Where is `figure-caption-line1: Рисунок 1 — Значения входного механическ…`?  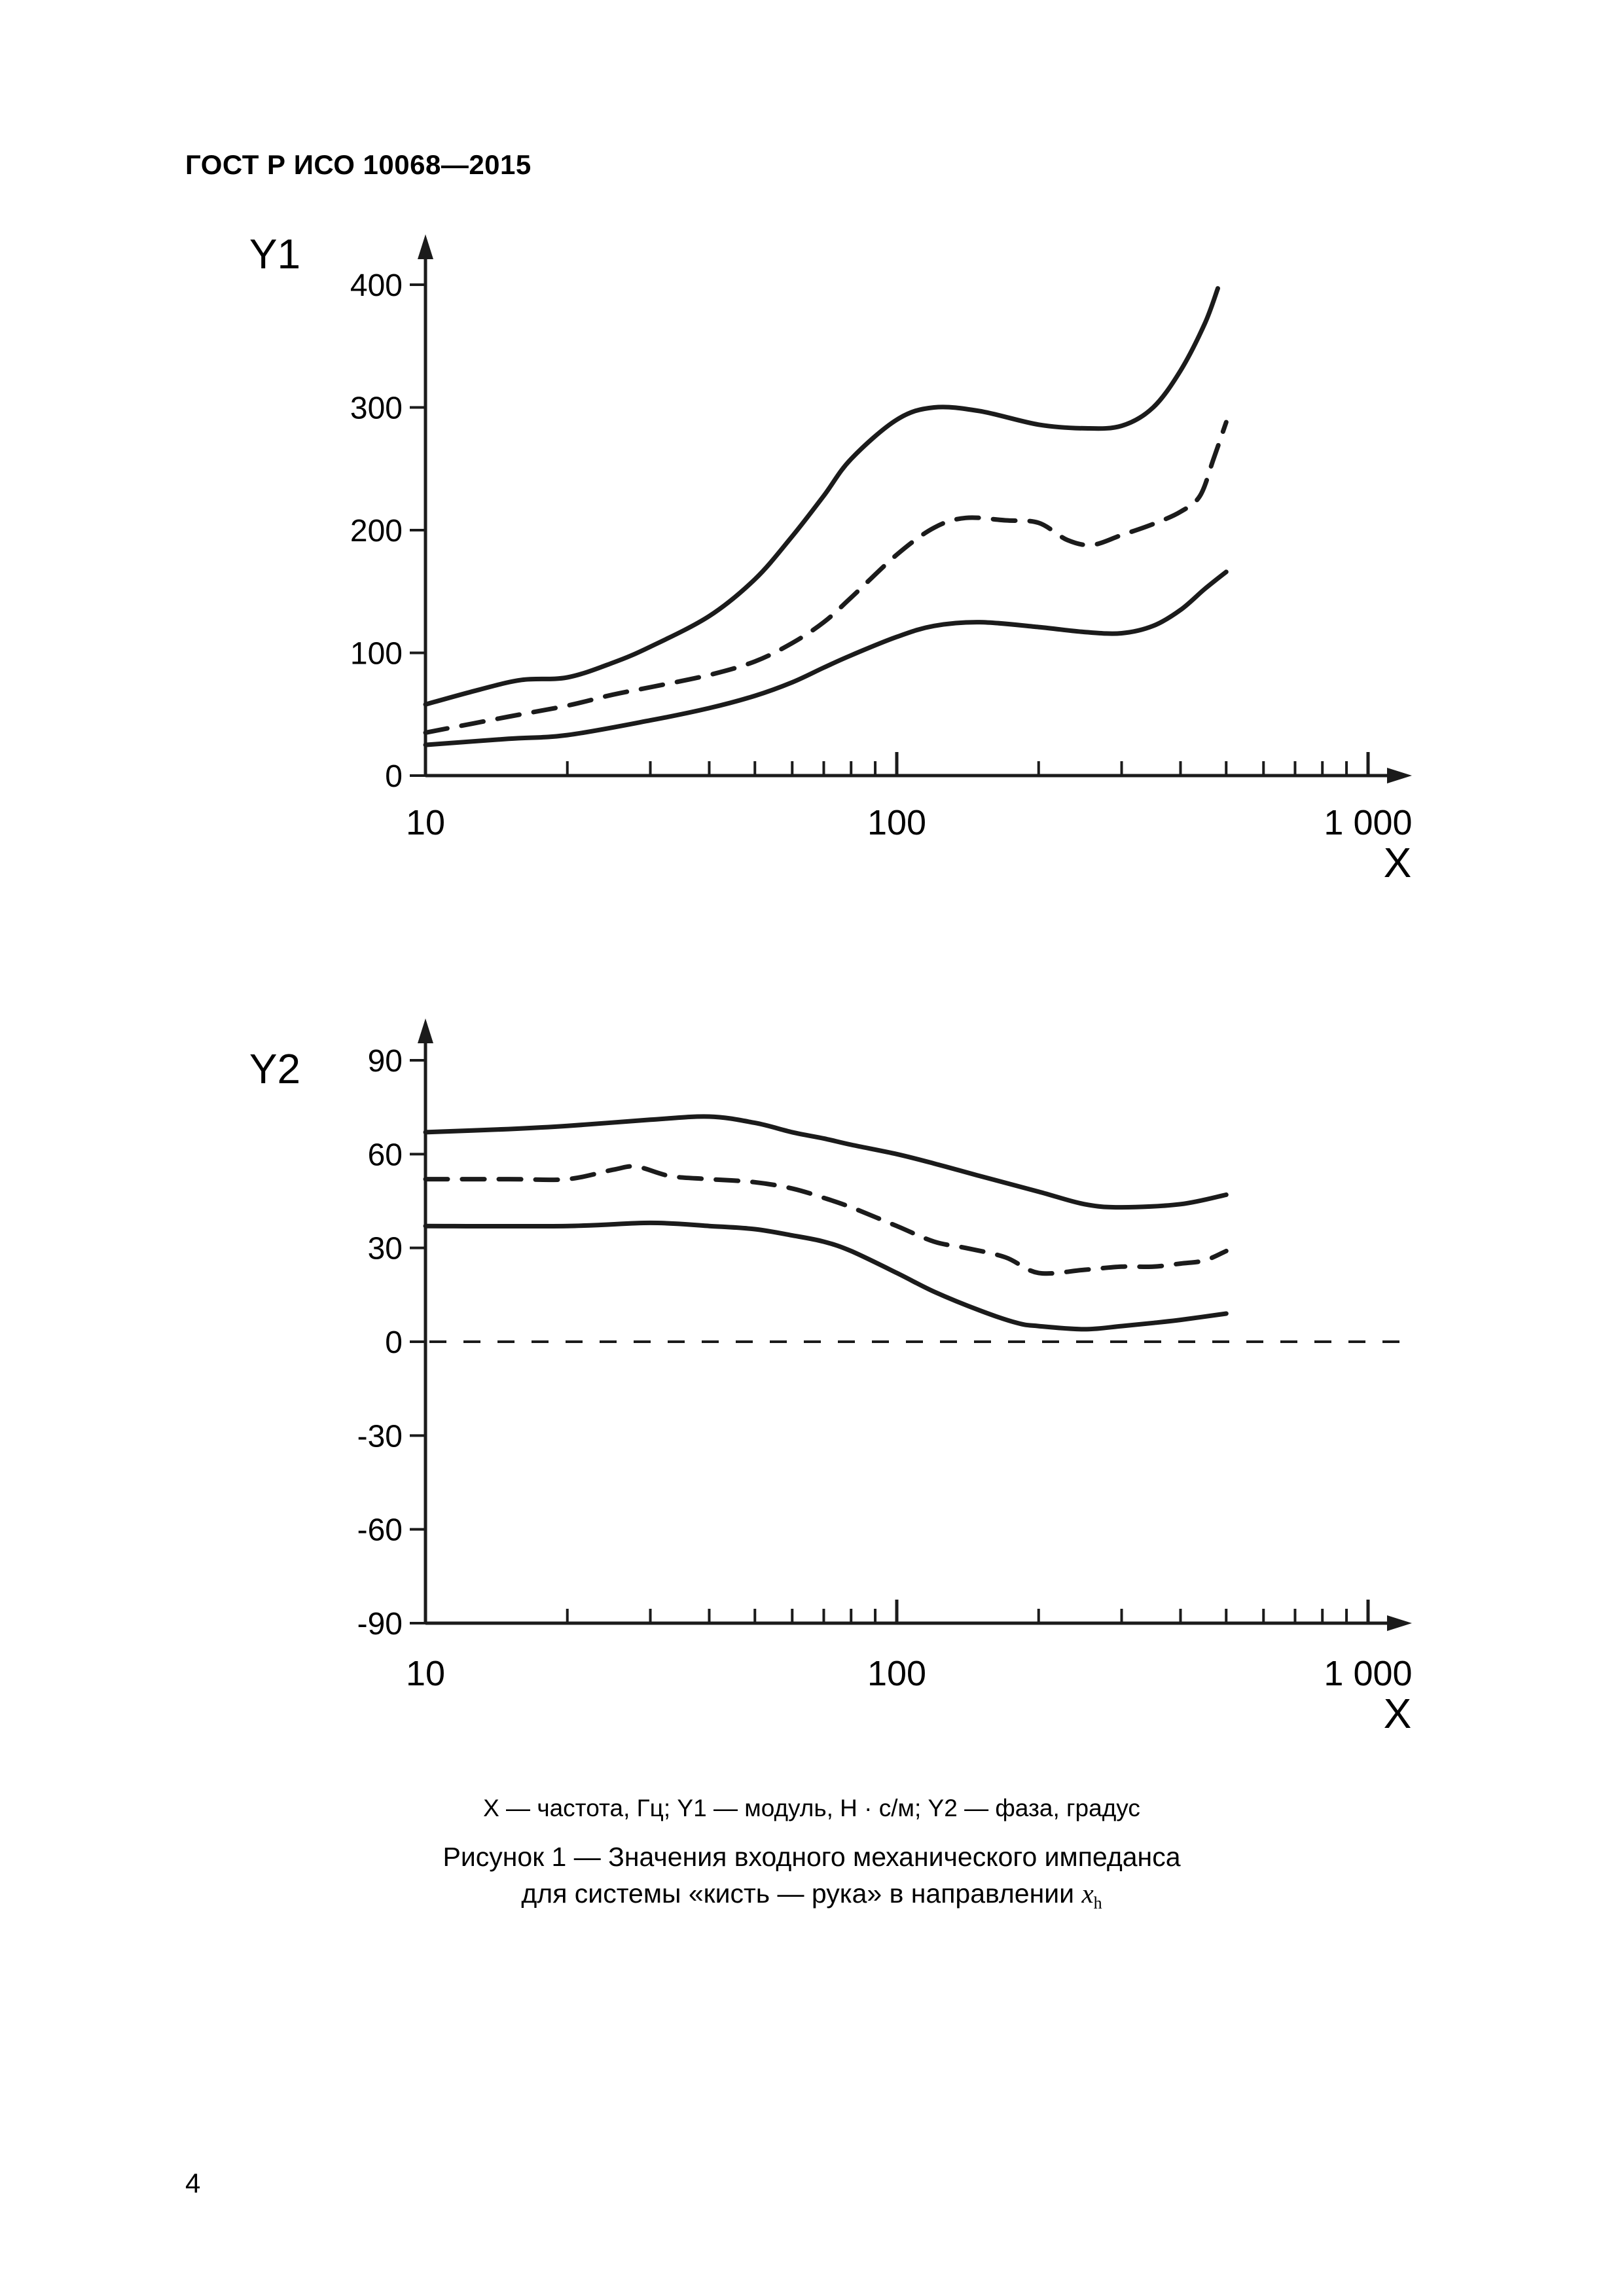
figure-caption-line1: Рисунок 1 — Значения входного механическ… is located at coordinates (811, 1857).